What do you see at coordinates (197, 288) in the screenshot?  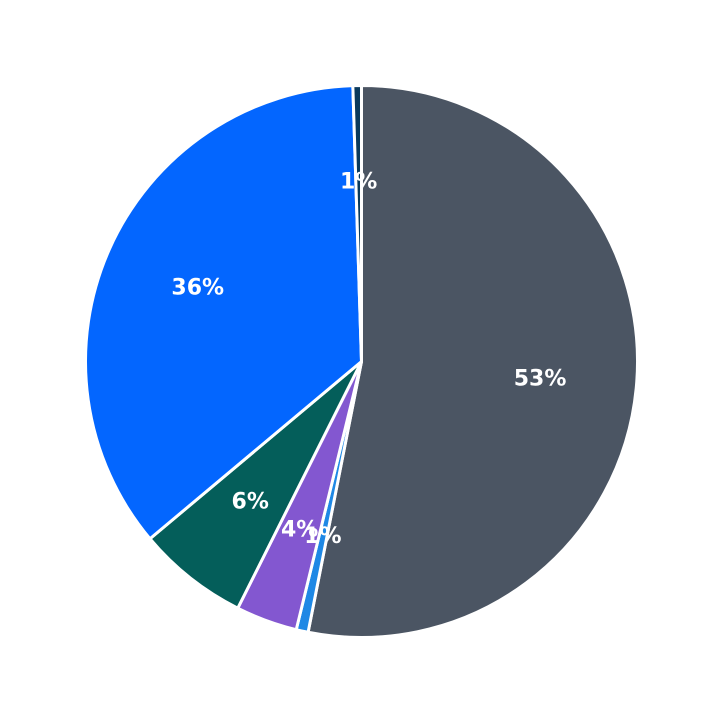 I see `pie-slice-label-4: 36%` at bounding box center [197, 288].